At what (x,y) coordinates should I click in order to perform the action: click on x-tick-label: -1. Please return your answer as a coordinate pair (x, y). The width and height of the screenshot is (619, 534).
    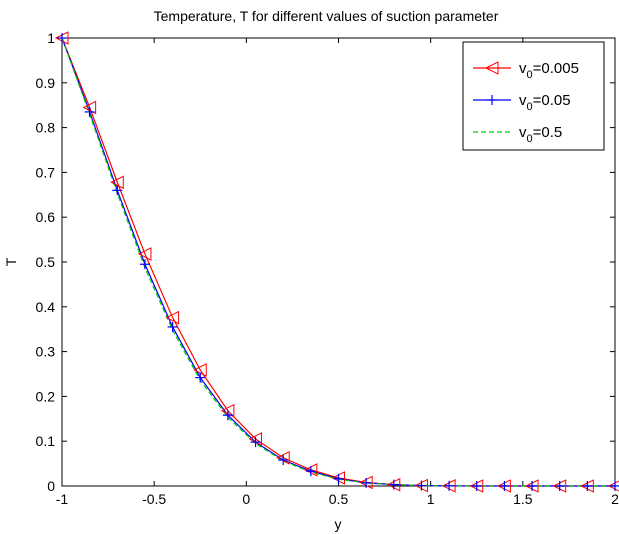
    Looking at the image, I should click on (62, 499).